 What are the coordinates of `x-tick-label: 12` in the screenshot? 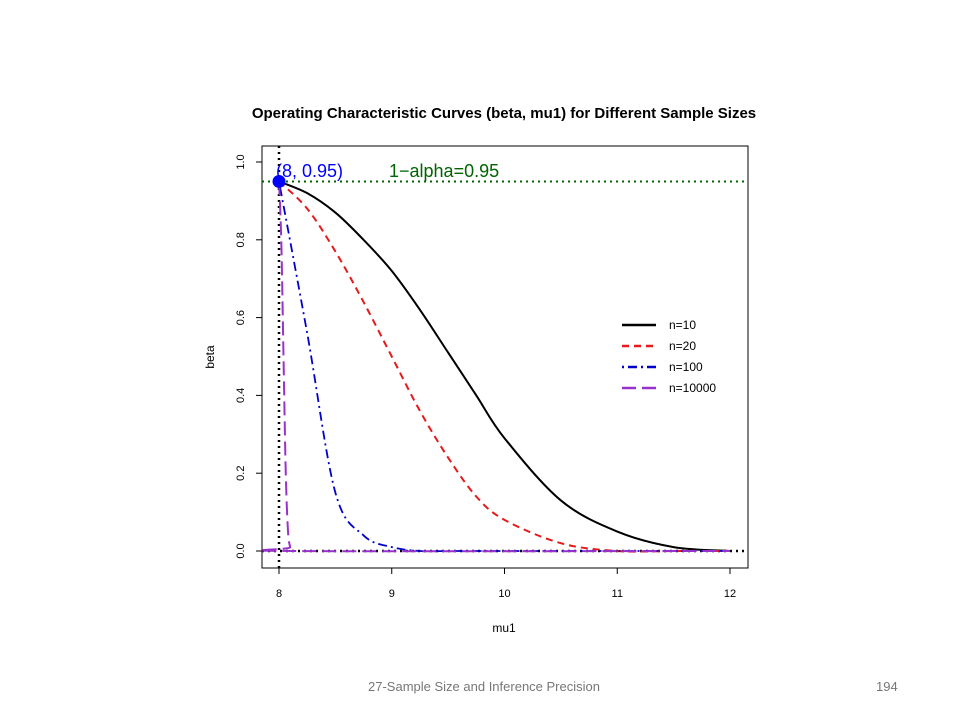 It's located at (730, 594).